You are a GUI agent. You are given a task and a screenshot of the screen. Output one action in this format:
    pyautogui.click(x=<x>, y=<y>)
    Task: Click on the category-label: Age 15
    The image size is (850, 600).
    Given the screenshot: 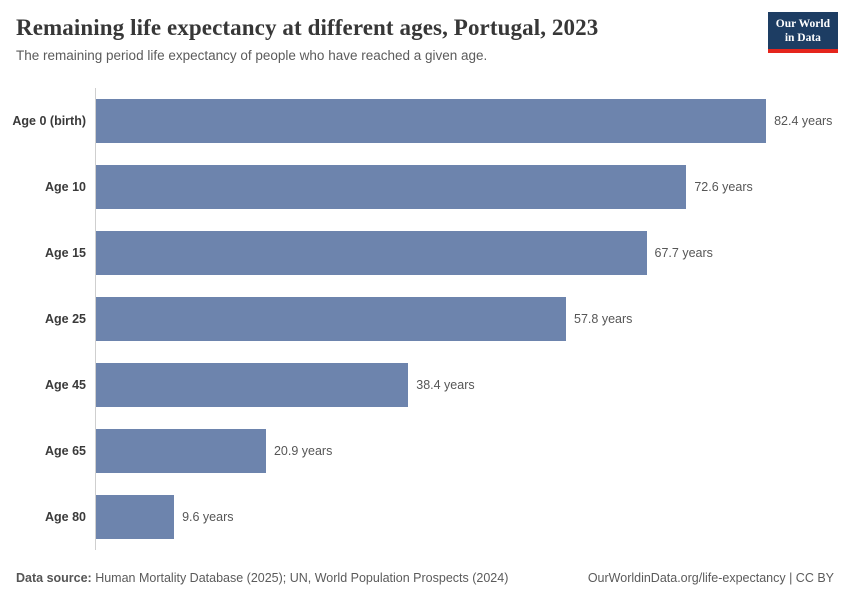 What is the action you would take?
    pyautogui.click(x=65, y=253)
    